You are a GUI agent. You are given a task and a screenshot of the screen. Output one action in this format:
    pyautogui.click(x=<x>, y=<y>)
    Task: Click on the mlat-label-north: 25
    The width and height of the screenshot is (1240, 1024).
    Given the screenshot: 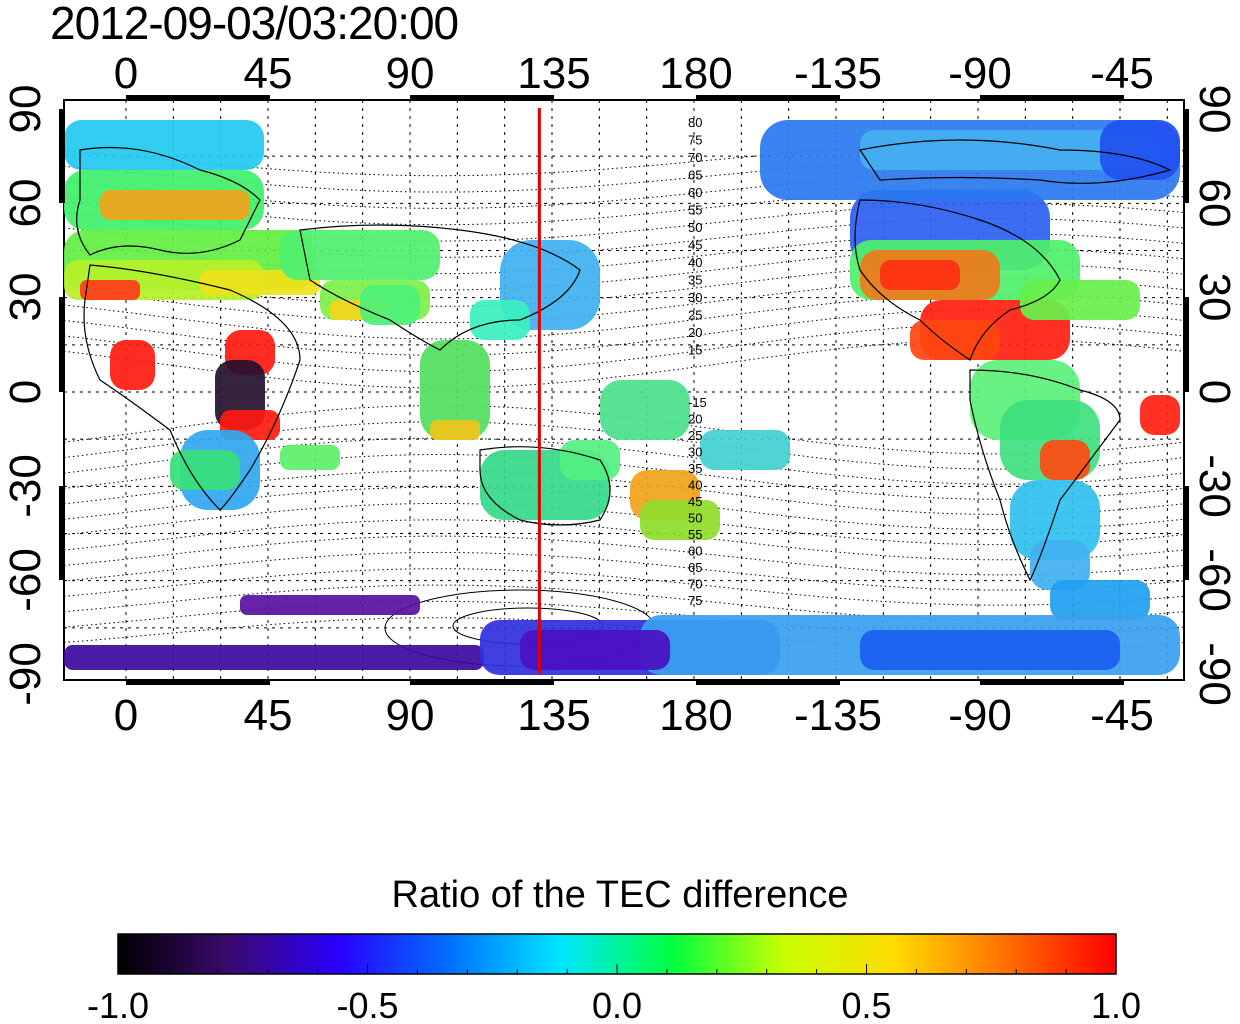 What is the action you would take?
    pyautogui.click(x=695, y=315)
    